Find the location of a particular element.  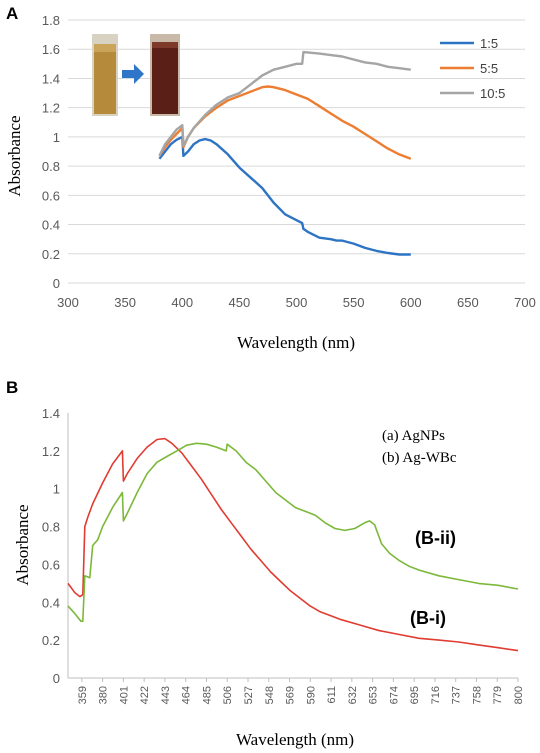

panel-b-y-axis-title: Absorbance is located at coordinates (22, 544).